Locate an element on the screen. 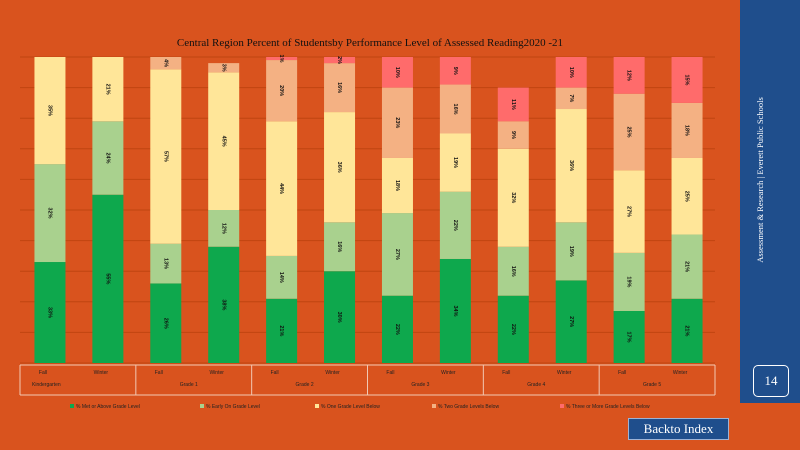 This screenshot has height=450, width=800. data-label: 33% is located at coordinates (50, 312).